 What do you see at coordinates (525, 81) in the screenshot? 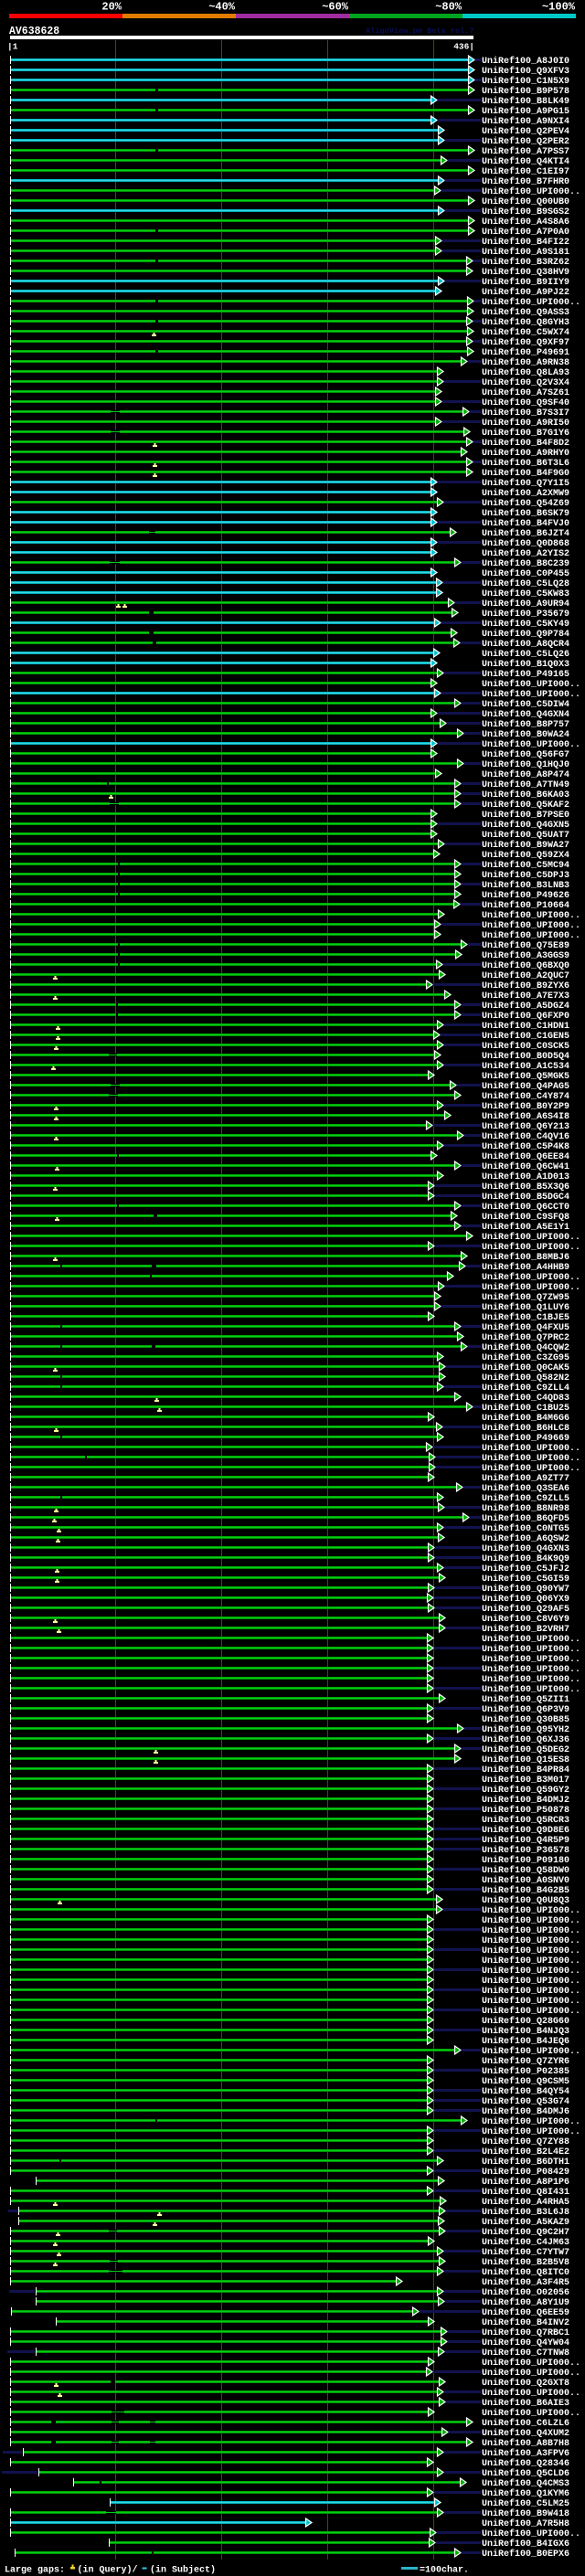
I see `svg-text: UniRef100_C1N5X9` at bounding box center [525, 81].